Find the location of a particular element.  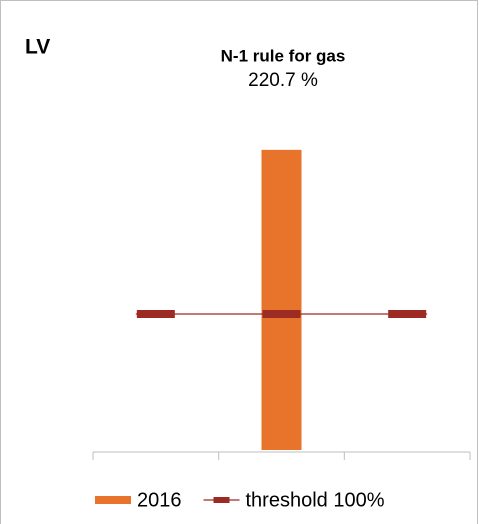

value-label: 220.7 % is located at coordinates (283, 80).